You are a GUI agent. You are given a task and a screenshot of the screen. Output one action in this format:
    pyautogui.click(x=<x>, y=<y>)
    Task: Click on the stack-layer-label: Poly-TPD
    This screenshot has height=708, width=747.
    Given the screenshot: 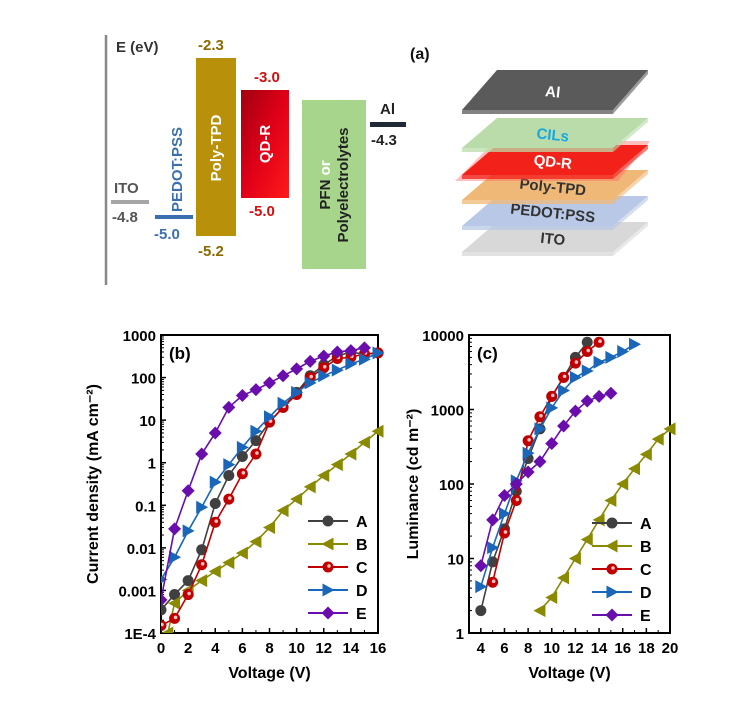 What is the action you would take?
    pyautogui.click(x=553, y=188)
    